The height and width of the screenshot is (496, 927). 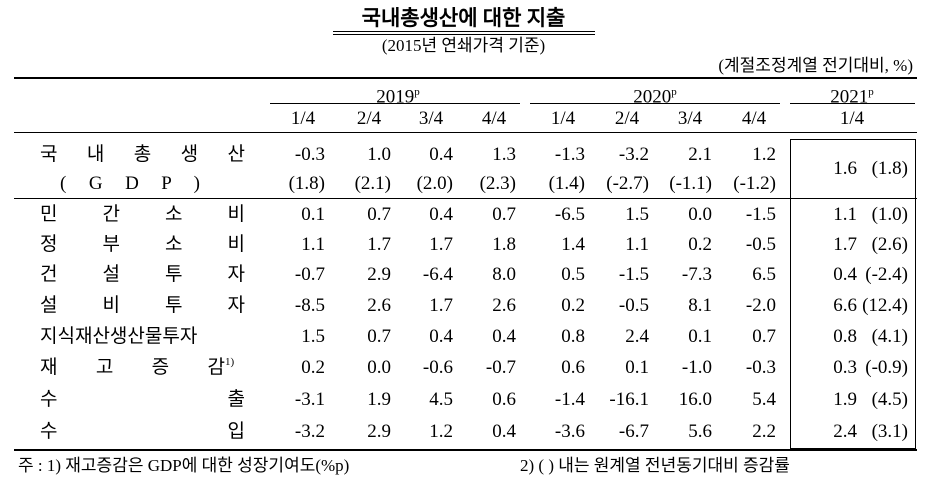 I want to click on cell: 1.3, so click(x=504, y=154).